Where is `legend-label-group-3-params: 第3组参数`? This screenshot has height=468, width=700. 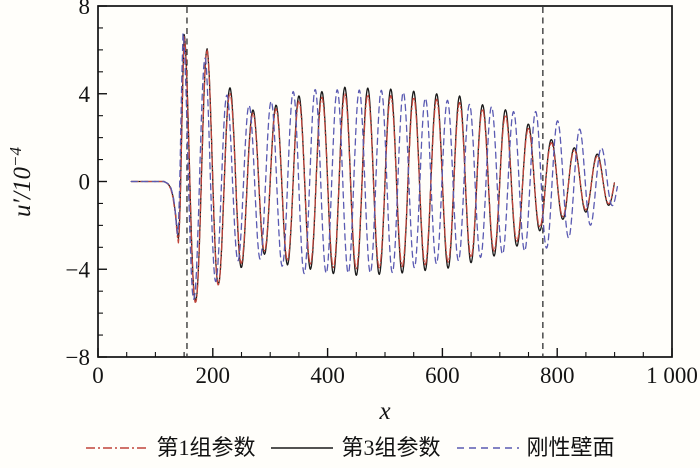 legend-label-group-3-params: 第3组参数 is located at coordinates (391, 447).